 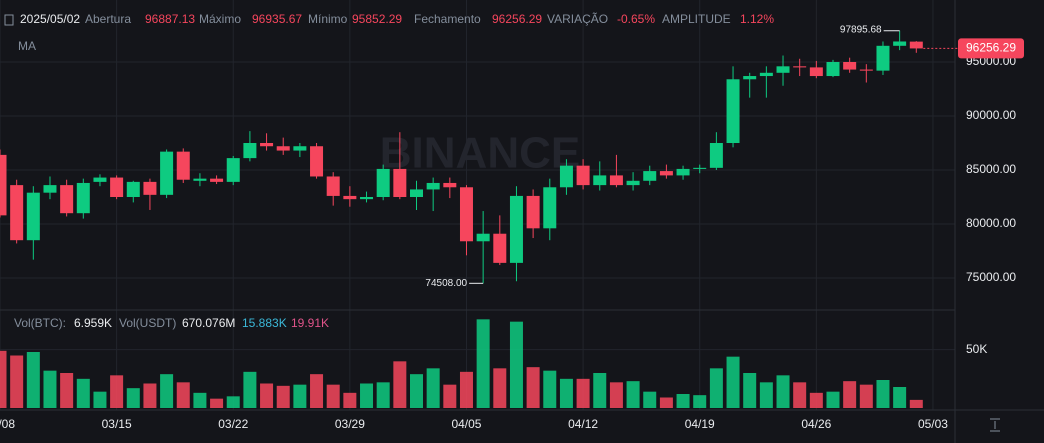 I want to click on x-tick-label: 03/29, so click(x=350, y=424).